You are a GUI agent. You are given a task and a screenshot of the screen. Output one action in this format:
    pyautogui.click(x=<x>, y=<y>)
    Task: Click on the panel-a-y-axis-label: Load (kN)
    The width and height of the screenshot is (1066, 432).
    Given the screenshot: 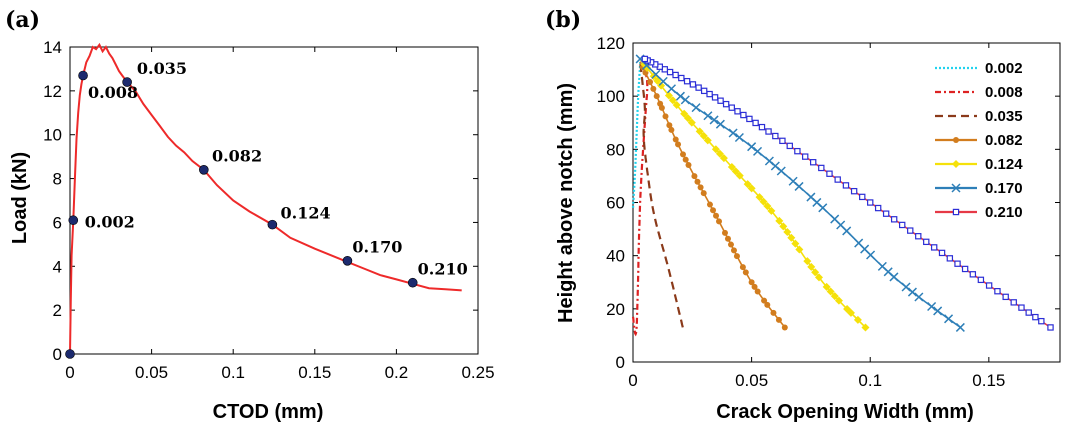 What is the action you would take?
    pyautogui.click(x=20, y=198)
    